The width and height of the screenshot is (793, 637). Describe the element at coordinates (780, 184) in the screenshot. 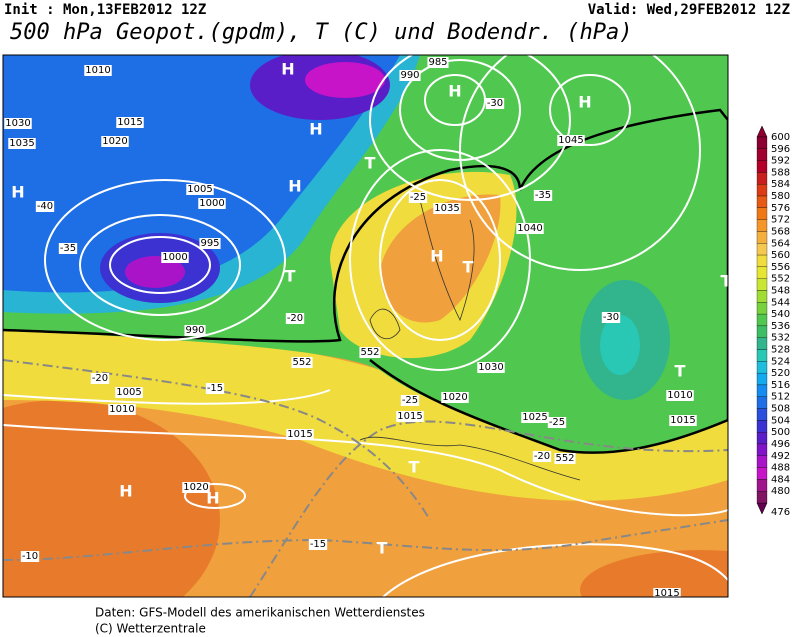

I see `colorbar-label: 584` at that location.